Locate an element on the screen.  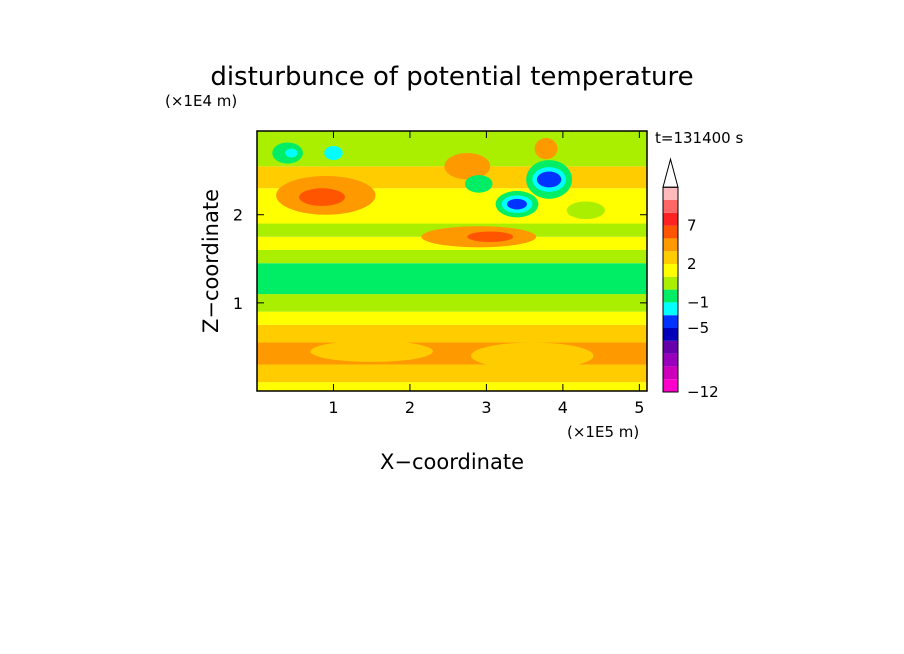
colorbar: −12−5−127 is located at coordinates (690, 279).